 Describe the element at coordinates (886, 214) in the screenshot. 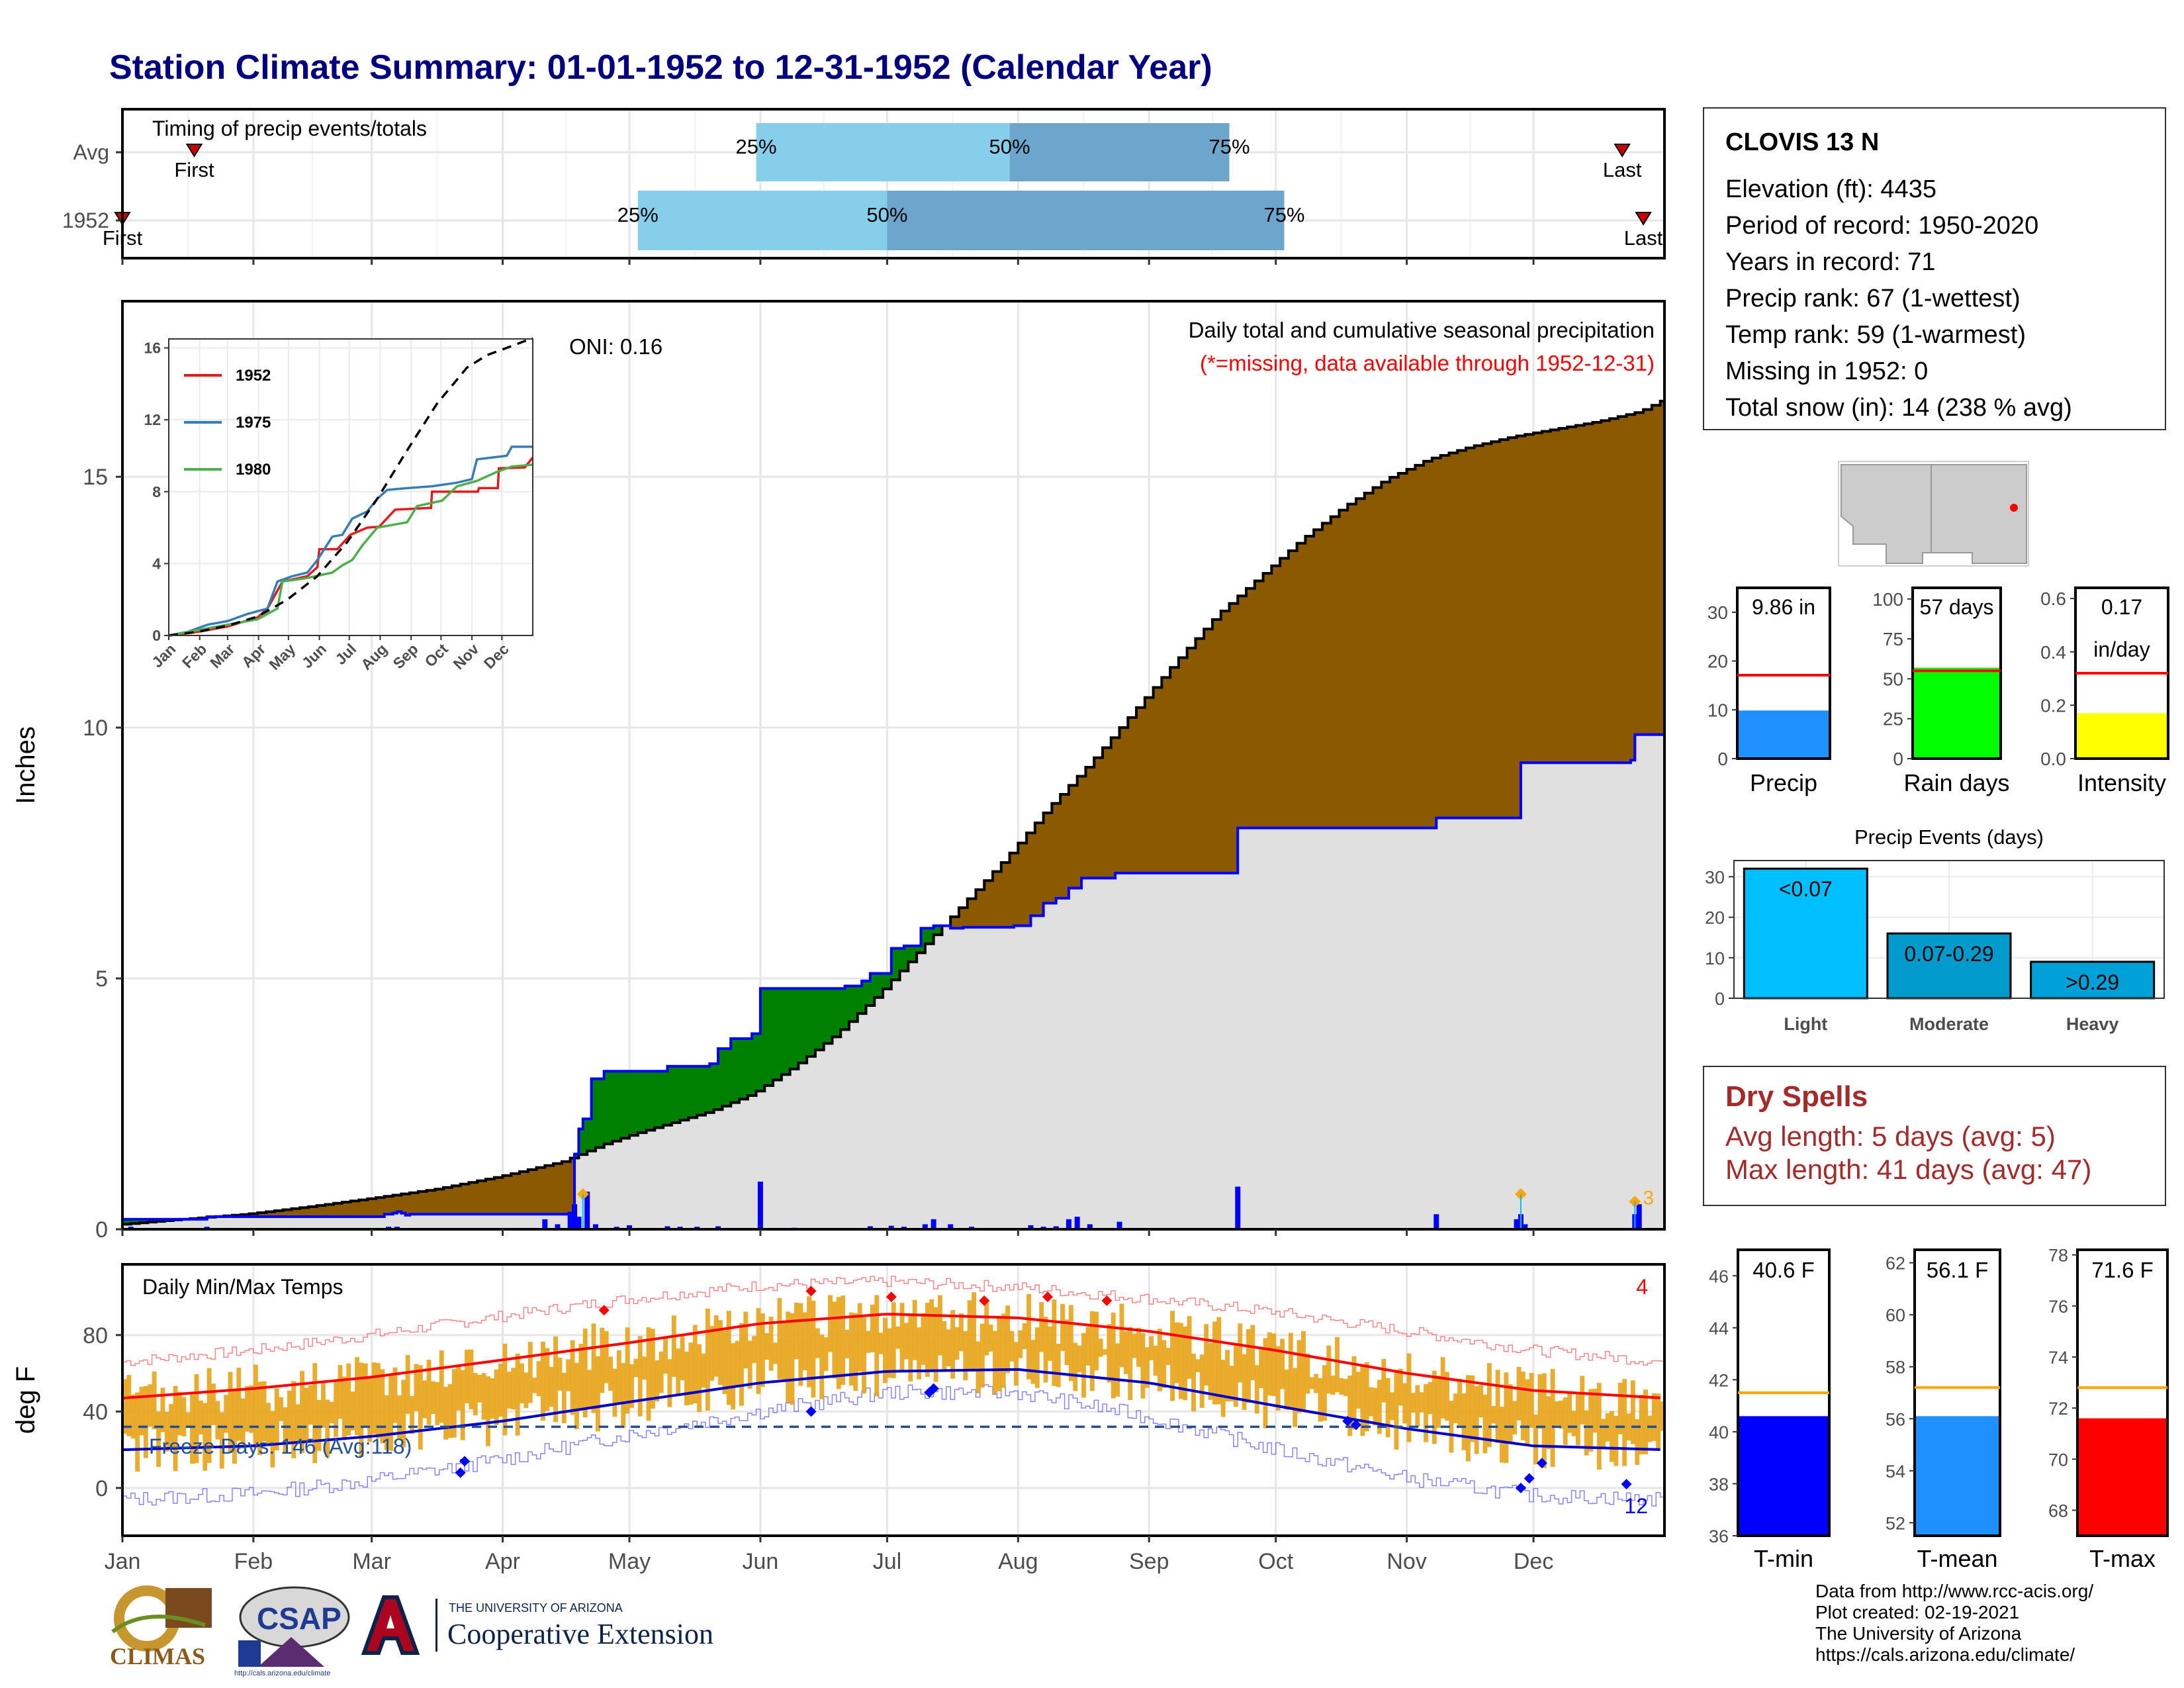

I see `timing-label-50: 50%` at that location.